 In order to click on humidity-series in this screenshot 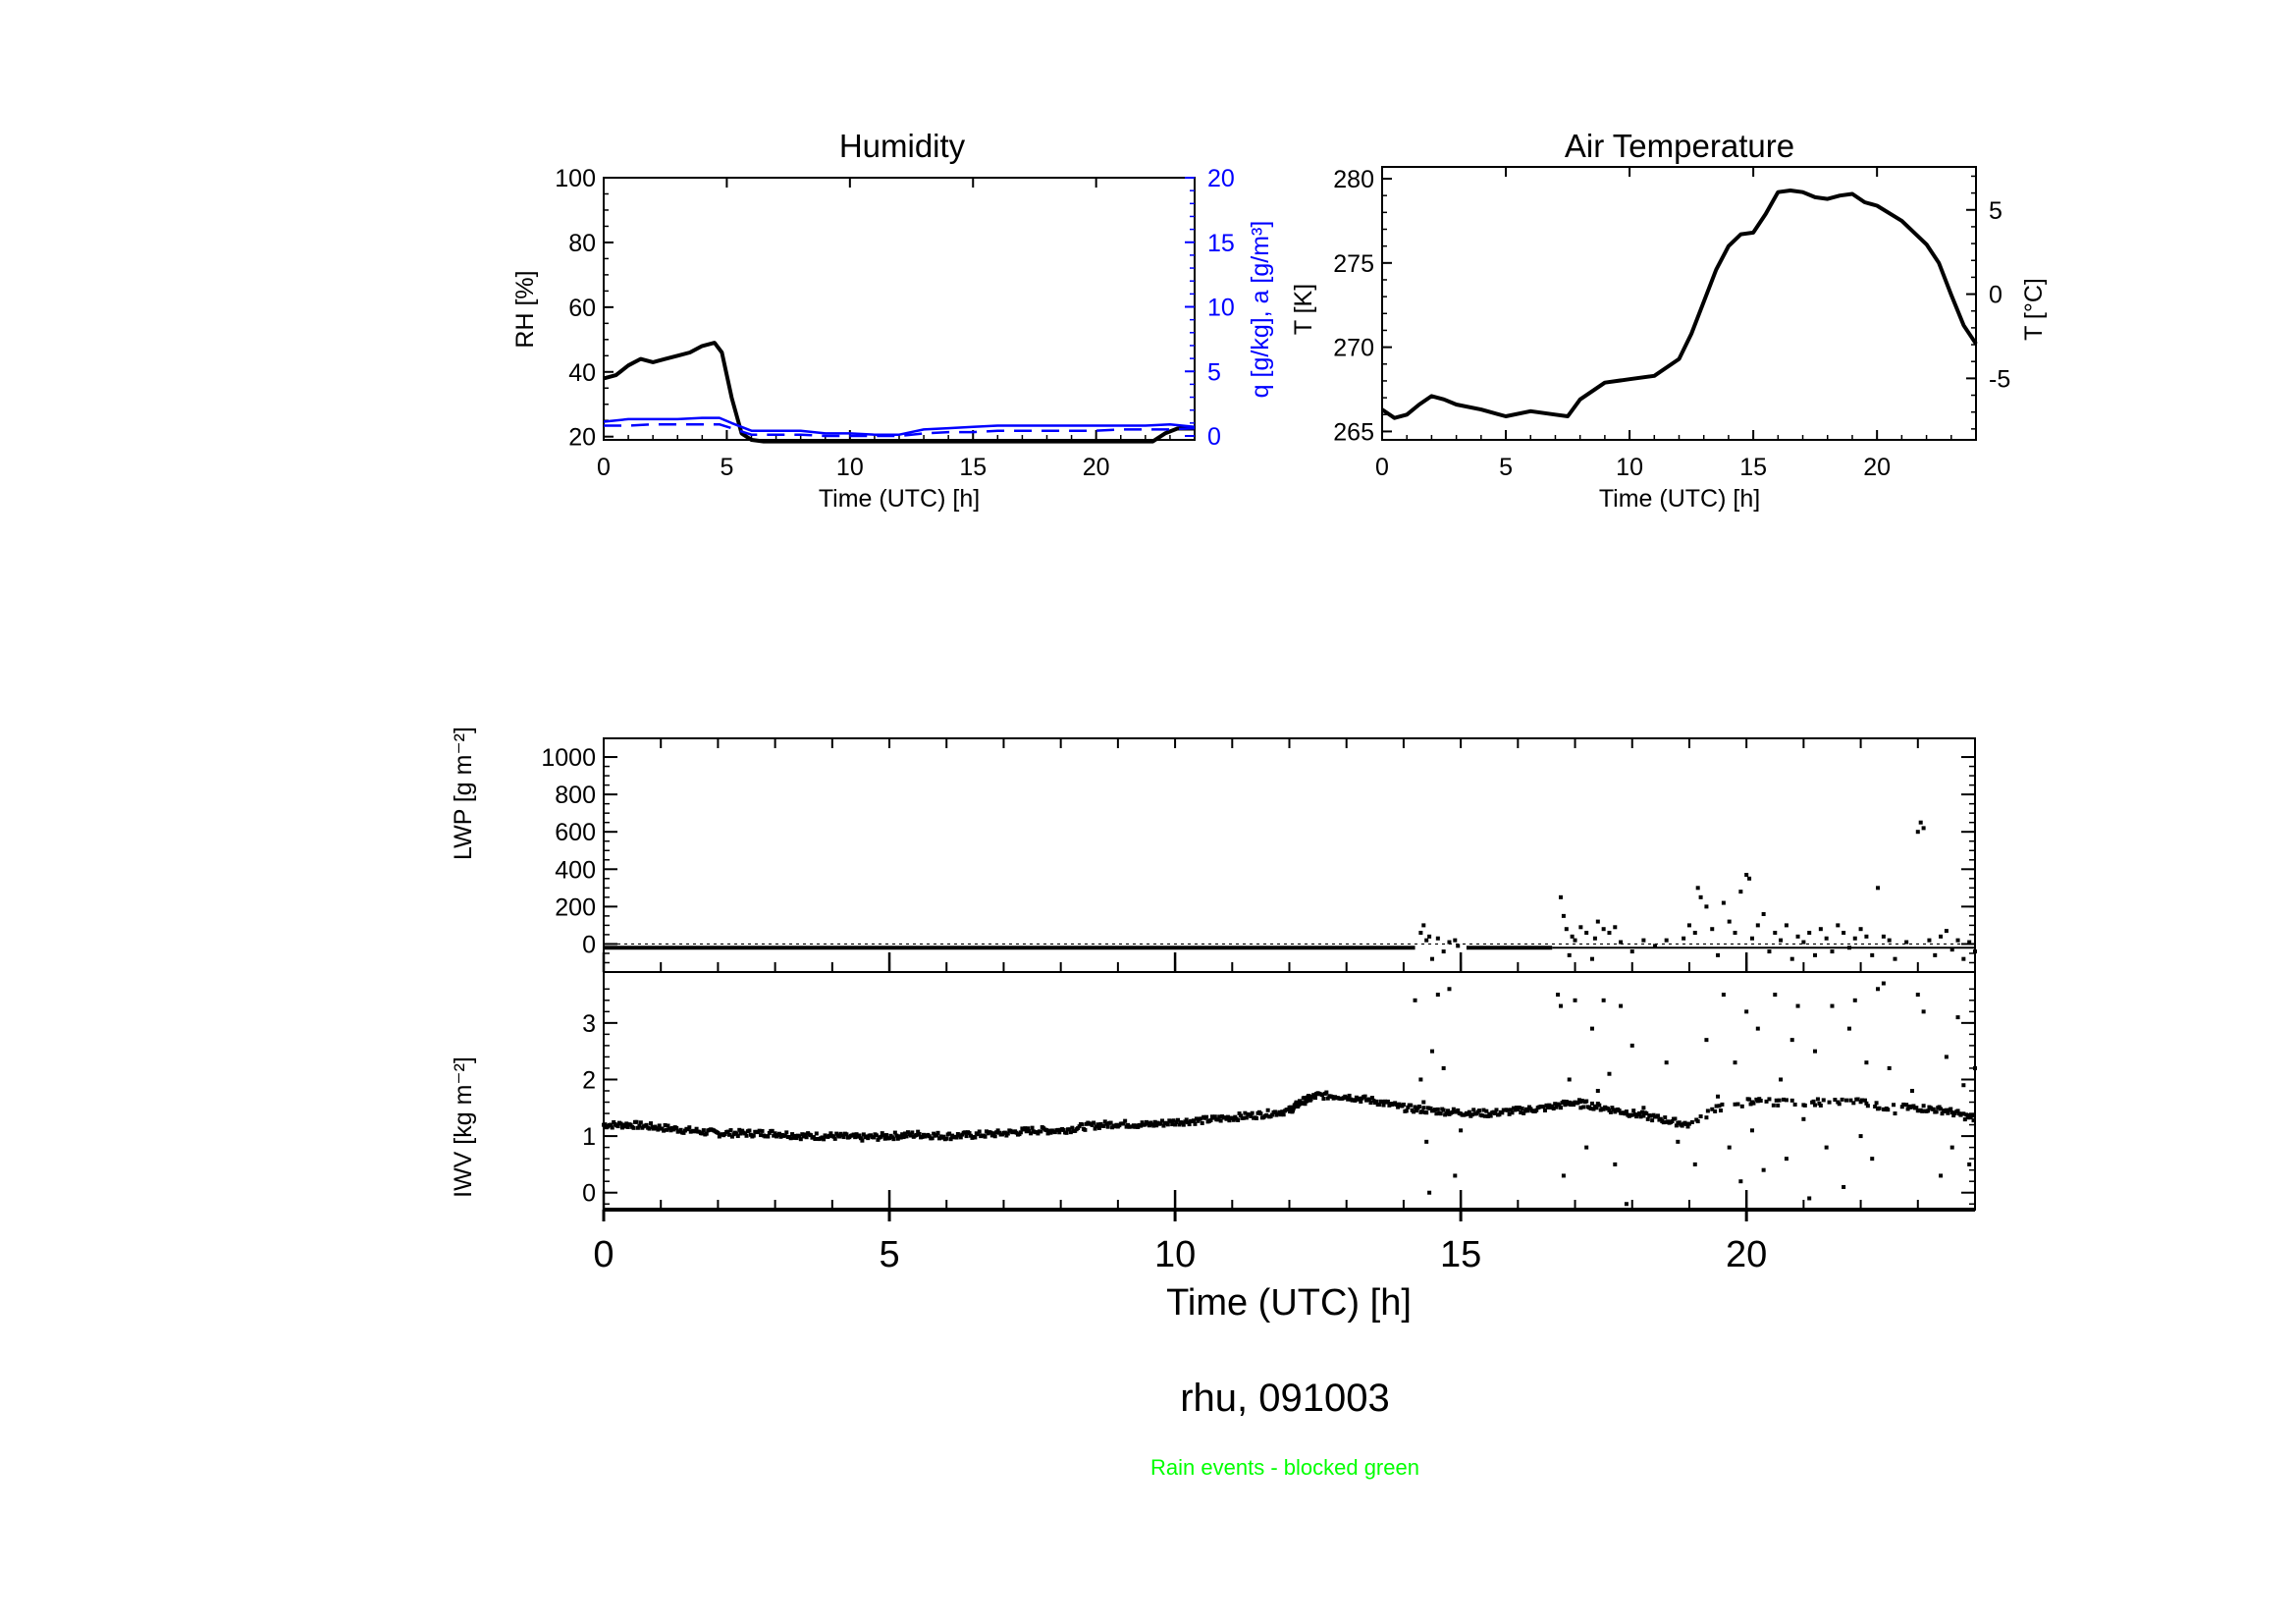, I will do `click(899, 393)`.